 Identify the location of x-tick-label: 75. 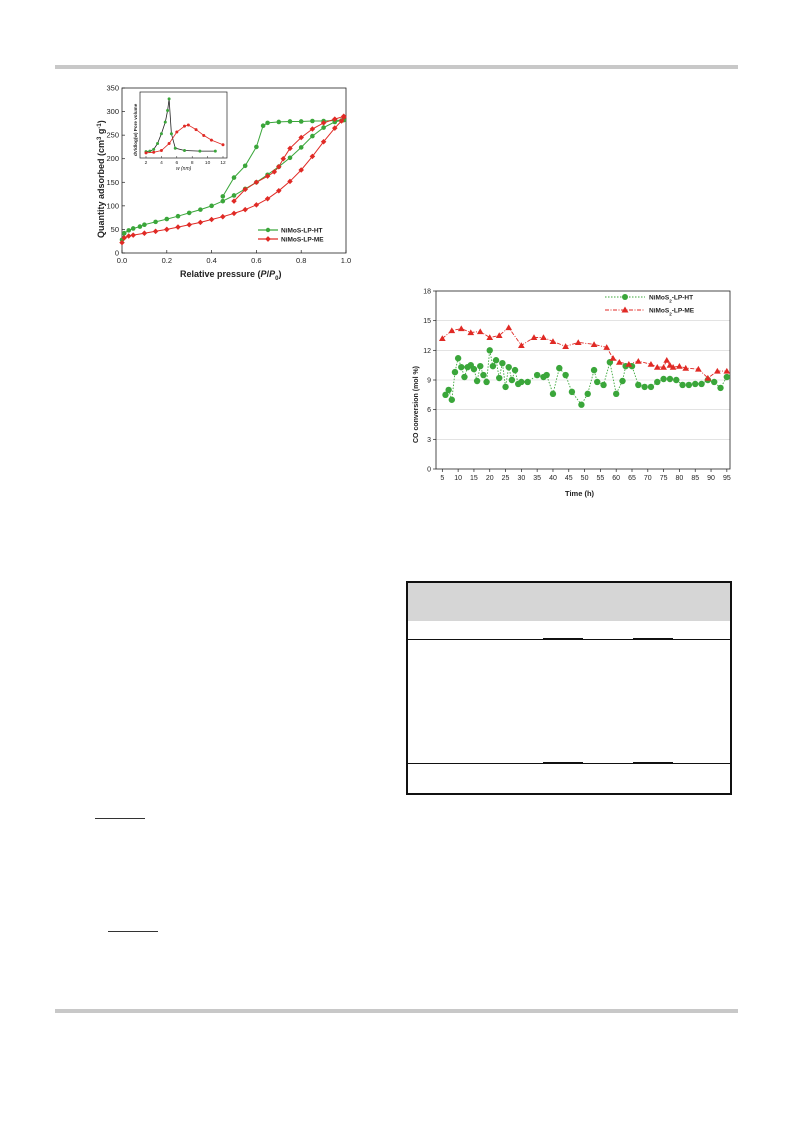
(664, 478).